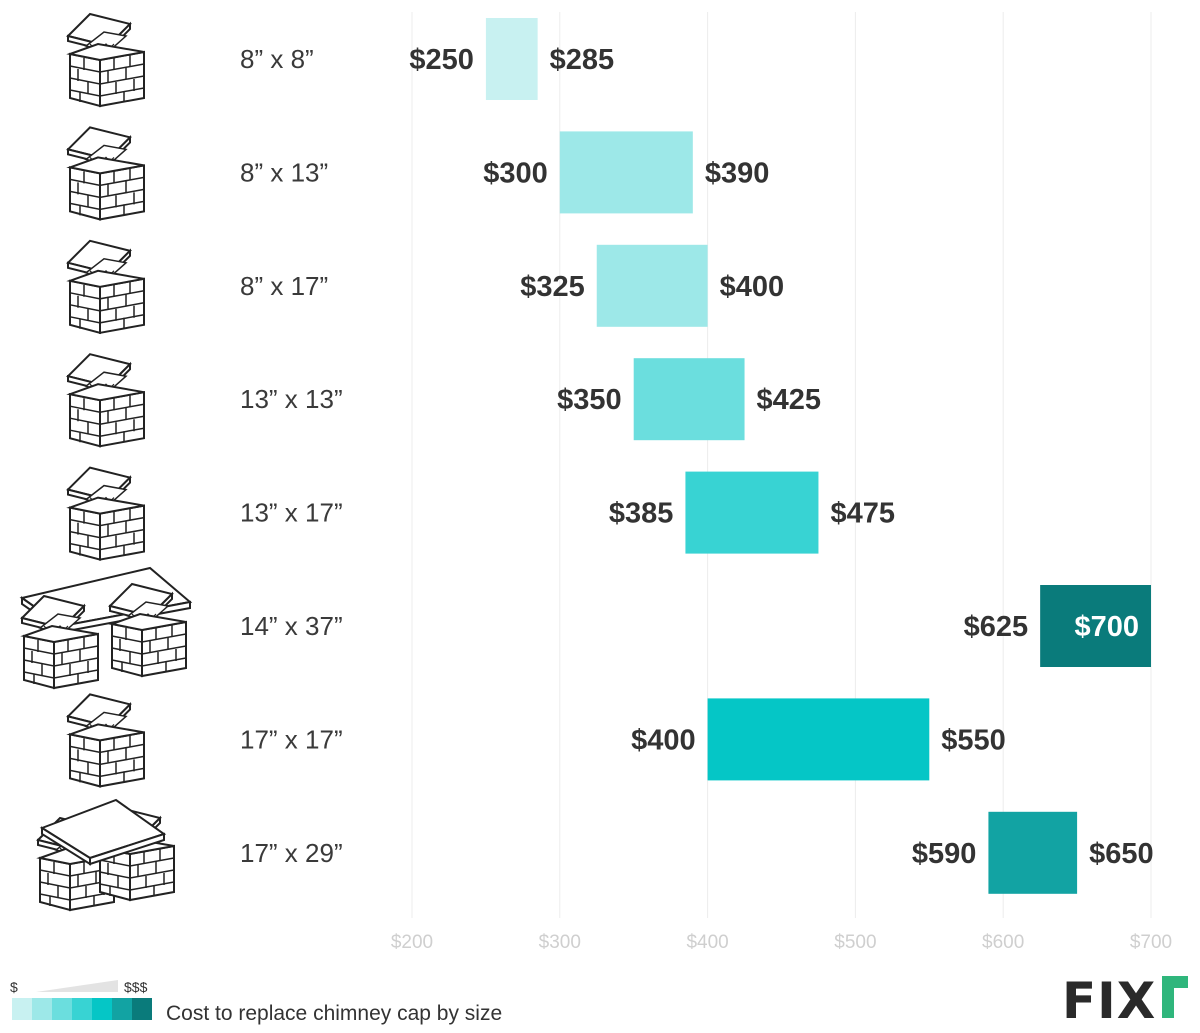 This screenshot has width=1200, height=1033. I want to click on low-value-label: $250, so click(441, 60).